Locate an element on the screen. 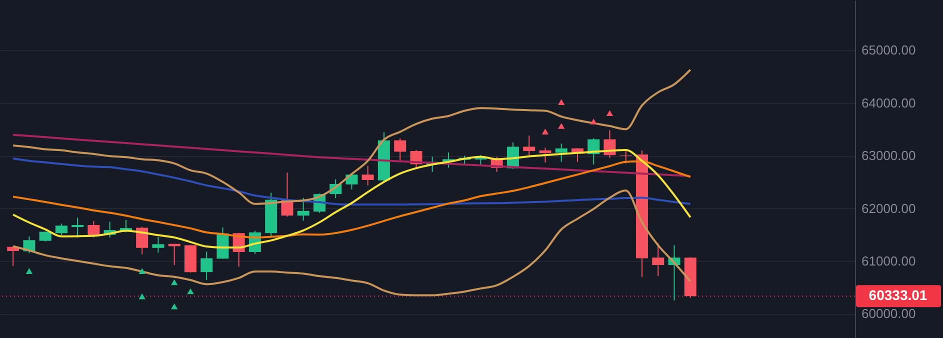 The image size is (943, 338). y-tick-label: 65000.00 is located at coordinates (889, 50).